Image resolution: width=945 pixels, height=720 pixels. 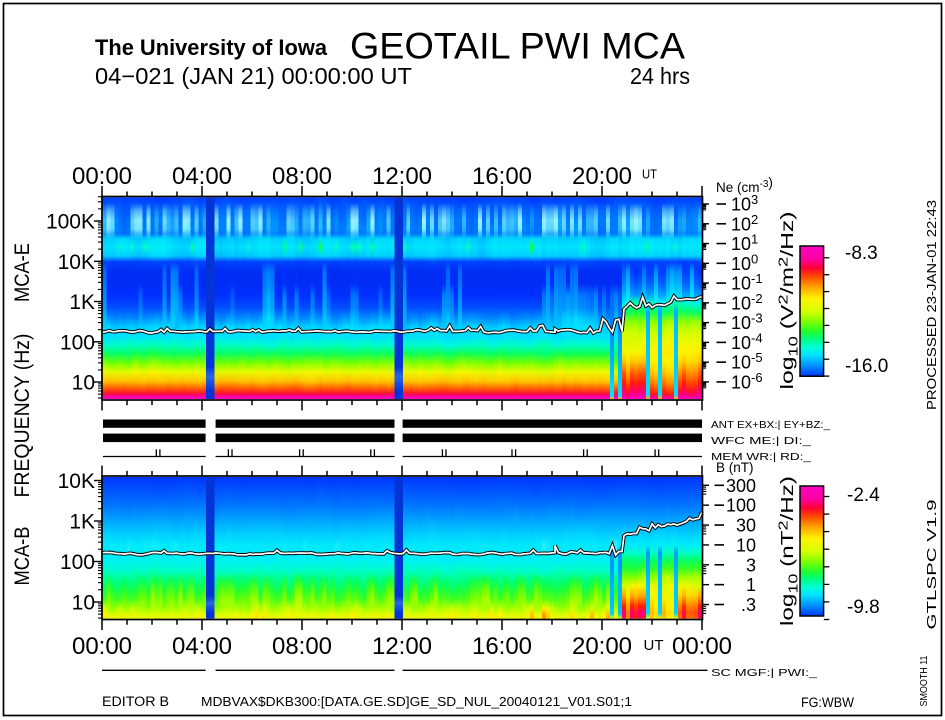 What do you see at coordinates (135, 701) in the screenshot?
I see `svg-text: EDITOR B` at bounding box center [135, 701].